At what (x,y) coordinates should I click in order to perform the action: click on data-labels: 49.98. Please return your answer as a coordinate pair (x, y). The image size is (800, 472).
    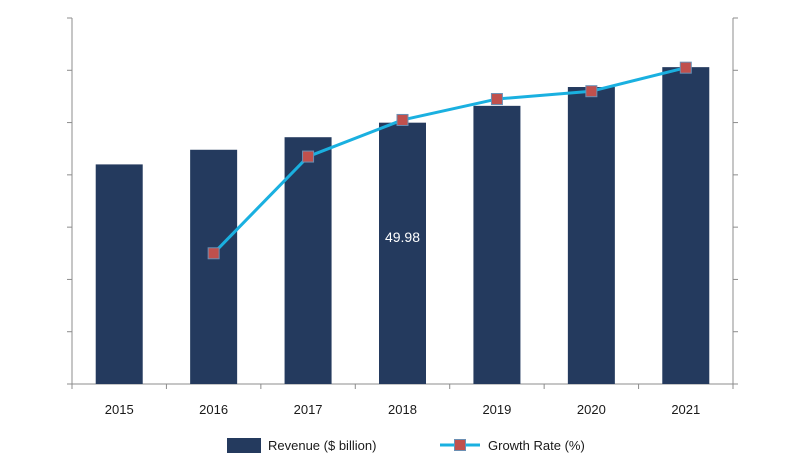
    Looking at the image, I should click on (402, 237).